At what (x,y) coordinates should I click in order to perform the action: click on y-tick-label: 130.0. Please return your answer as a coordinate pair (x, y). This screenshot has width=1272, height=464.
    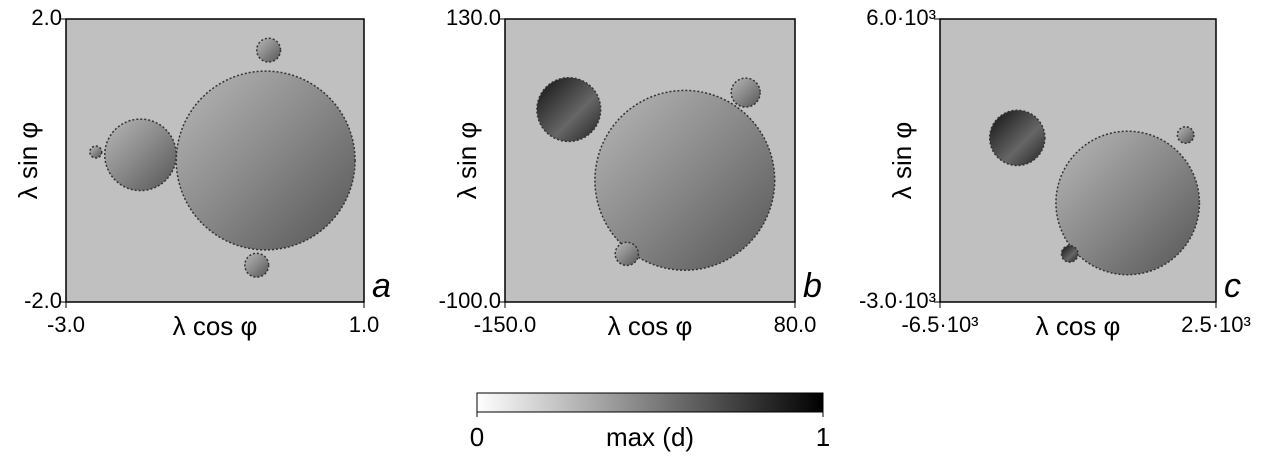
    Looking at the image, I should click on (473, 17).